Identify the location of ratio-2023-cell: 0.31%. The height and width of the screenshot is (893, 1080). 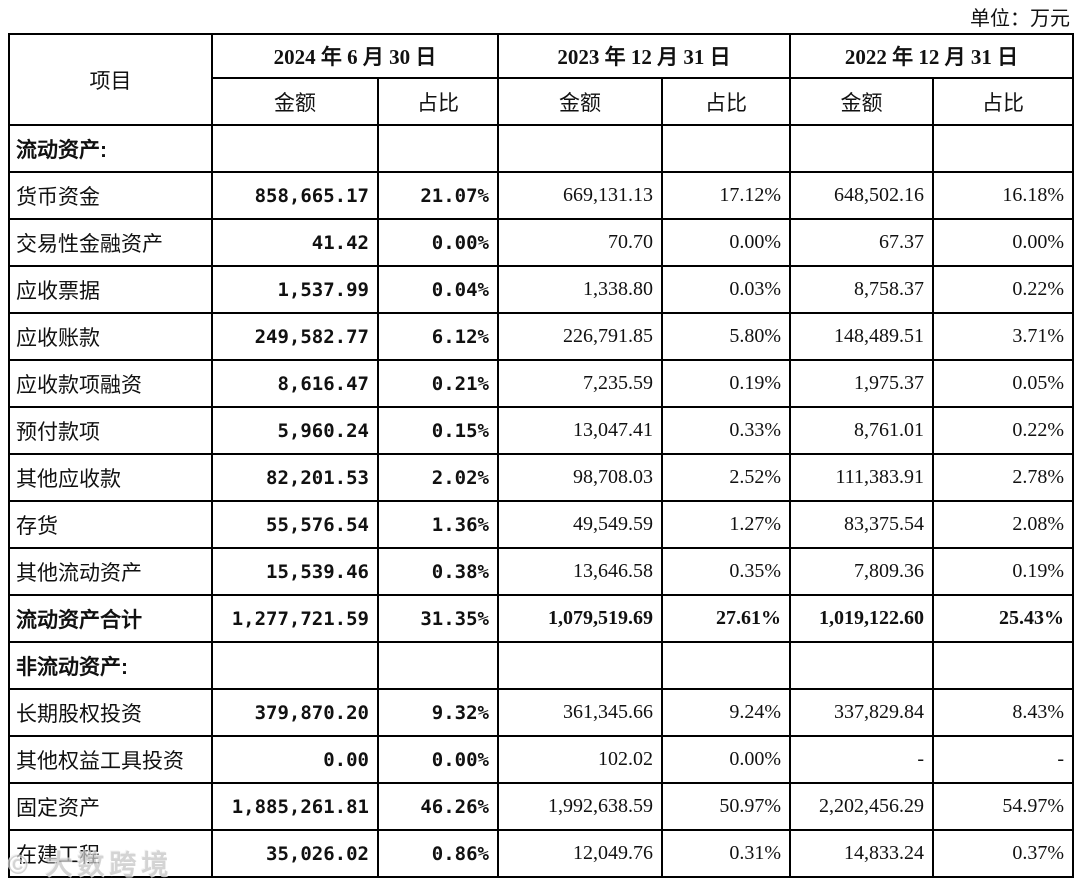
(726, 853).